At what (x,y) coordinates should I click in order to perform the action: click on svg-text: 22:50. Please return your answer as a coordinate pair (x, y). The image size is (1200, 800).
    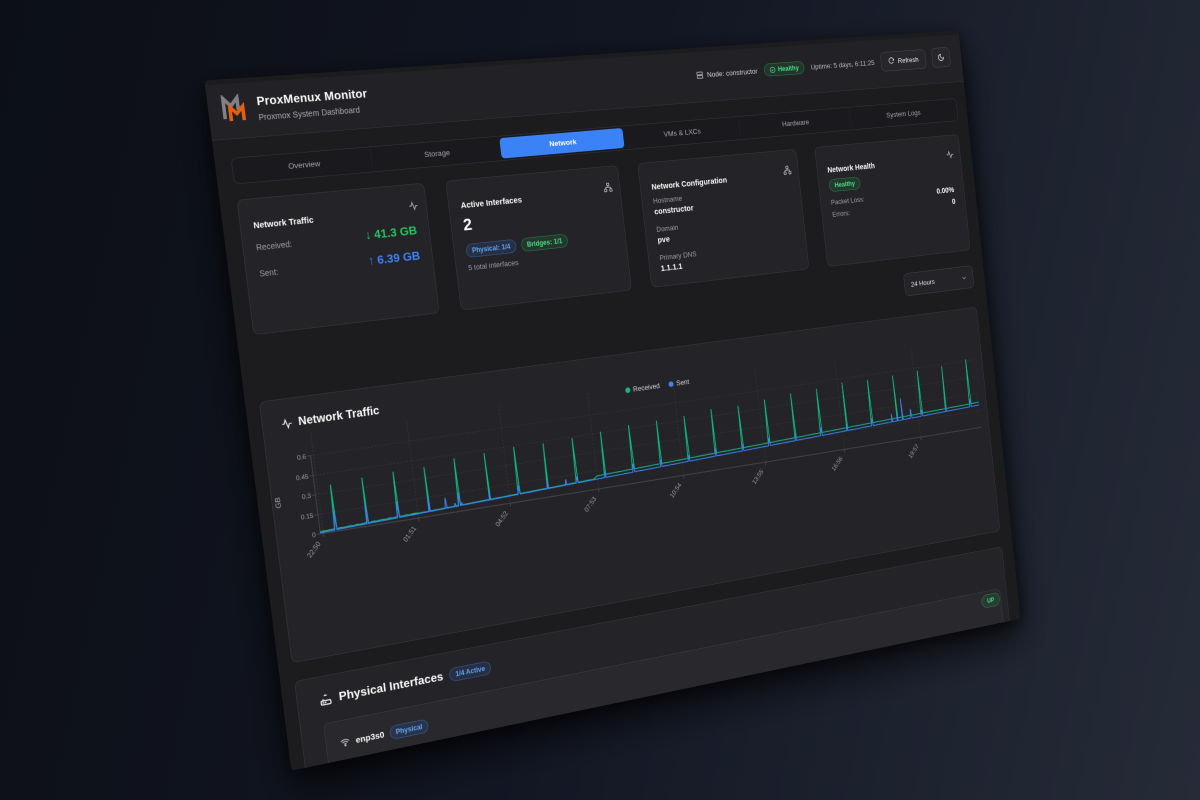
    Looking at the image, I should click on (313, 550).